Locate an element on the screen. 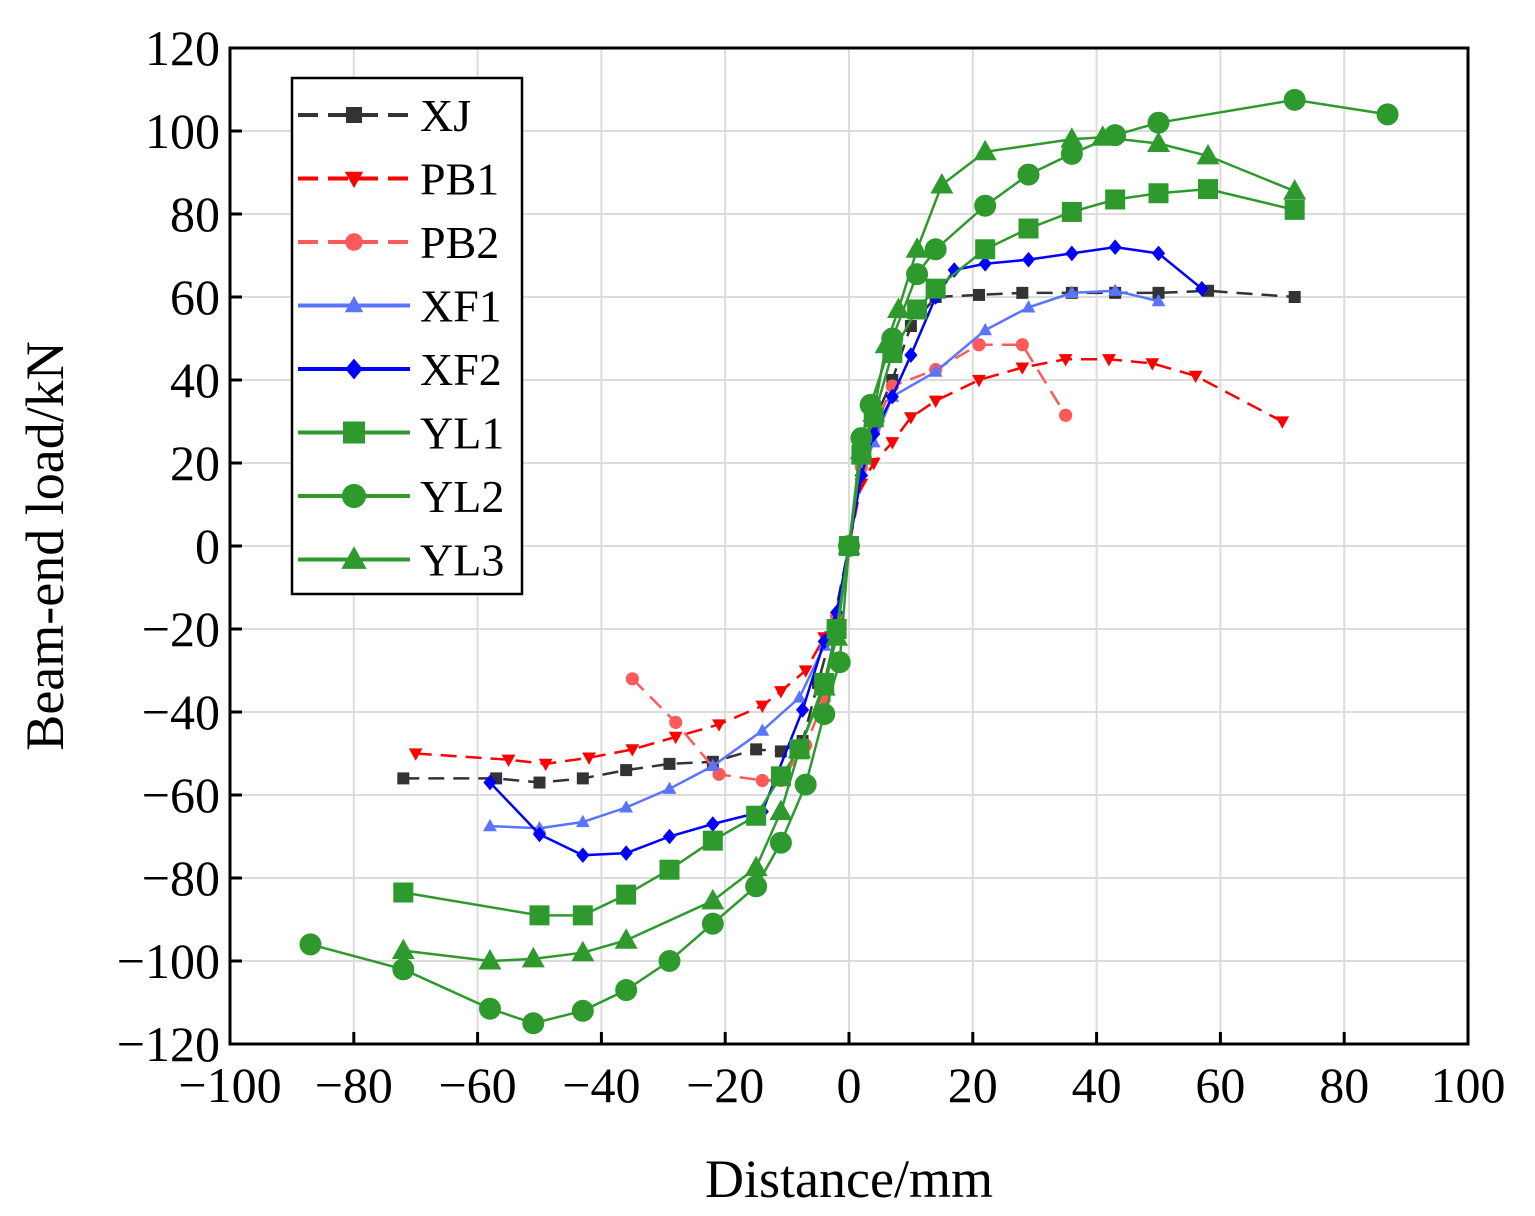 Image resolution: width=1535 pixels, height=1216 pixels. x-tick-label: 60 is located at coordinates (1220, 1085).